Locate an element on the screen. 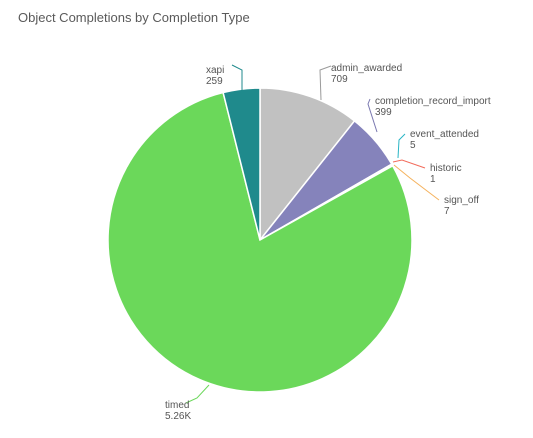 The image size is (533, 438). slice-label-admin-awarded: admin_awarded is located at coordinates (366, 68).